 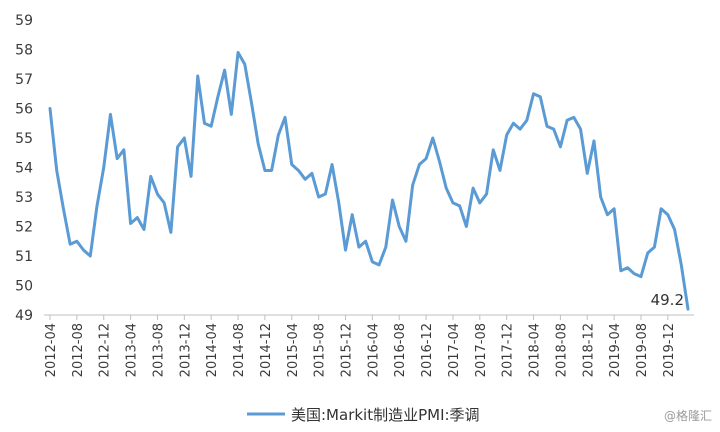 I want to click on x-tick-label: 2018-12, so click(x=588, y=350).